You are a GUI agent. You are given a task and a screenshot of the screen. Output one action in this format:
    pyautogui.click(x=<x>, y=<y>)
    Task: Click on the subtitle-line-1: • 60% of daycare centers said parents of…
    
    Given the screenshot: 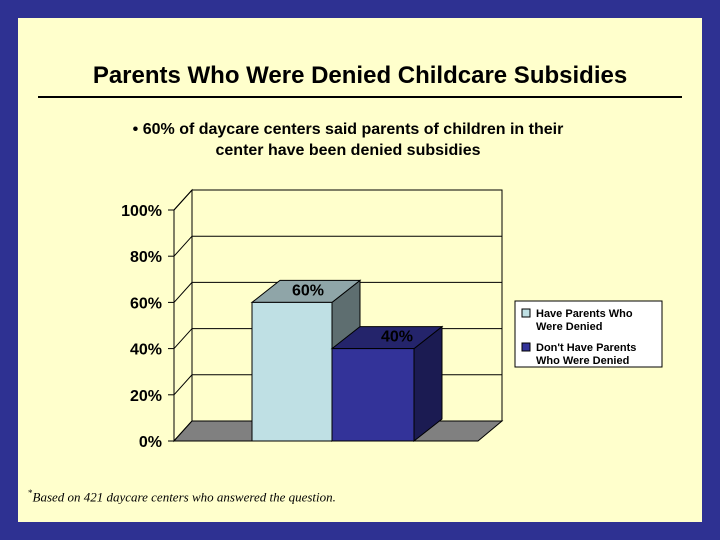 What is the action you would take?
    pyautogui.click(x=348, y=129)
    